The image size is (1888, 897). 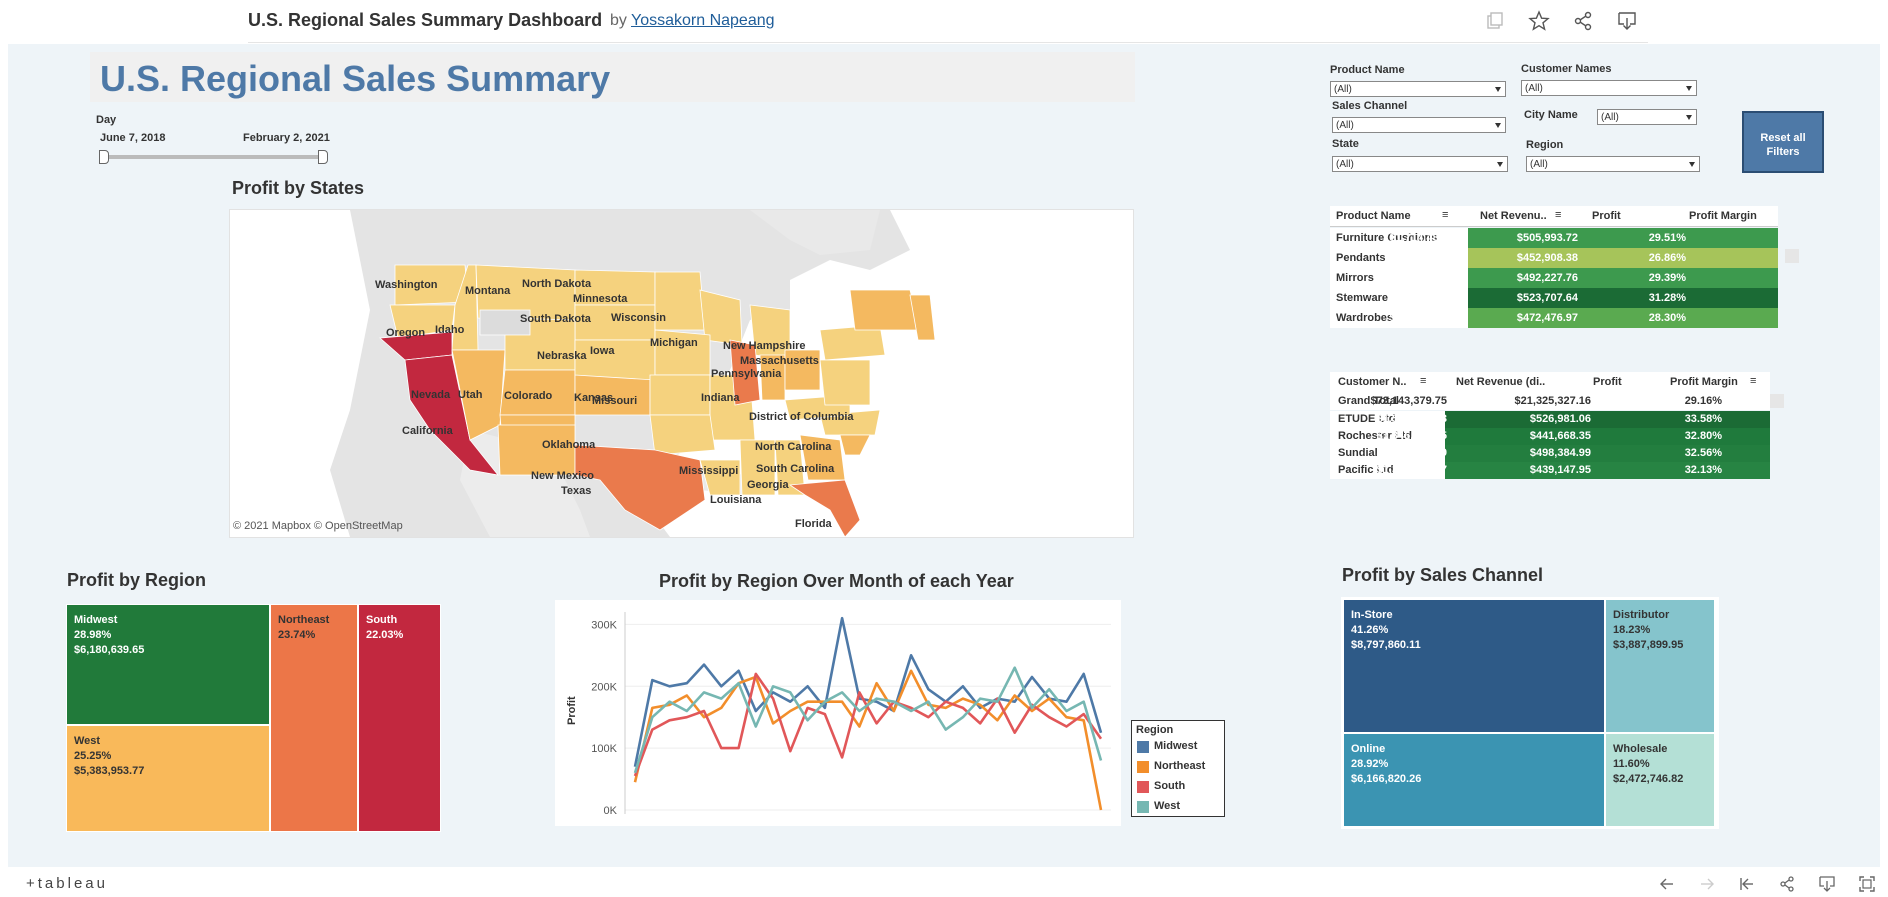 What do you see at coordinates (922, 317) in the screenshot?
I see `state-shape-new-england` at bounding box center [922, 317].